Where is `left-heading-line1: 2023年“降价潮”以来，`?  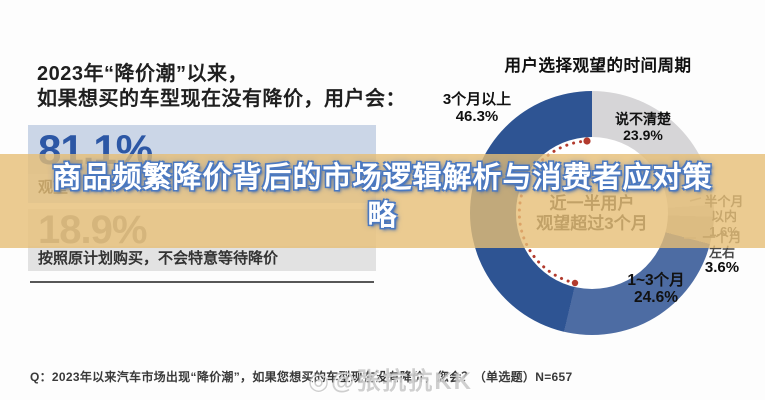 left-heading-line1: 2023年“降价潮”以来， is located at coordinates (142, 74).